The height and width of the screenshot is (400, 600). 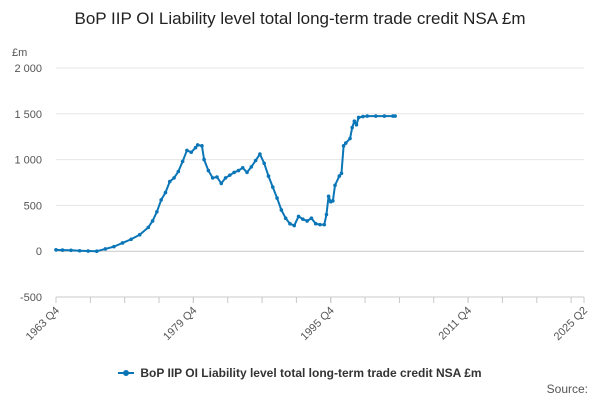 I want to click on y-tick-label: 0, so click(x=39, y=252).